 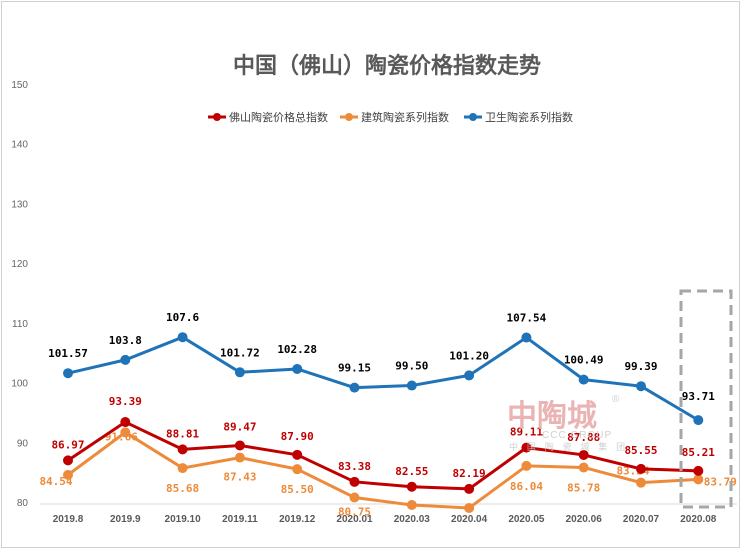 I want to click on chart-title: 中国（佛山）陶瓷价格指数走势, so click(x=387, y=66).